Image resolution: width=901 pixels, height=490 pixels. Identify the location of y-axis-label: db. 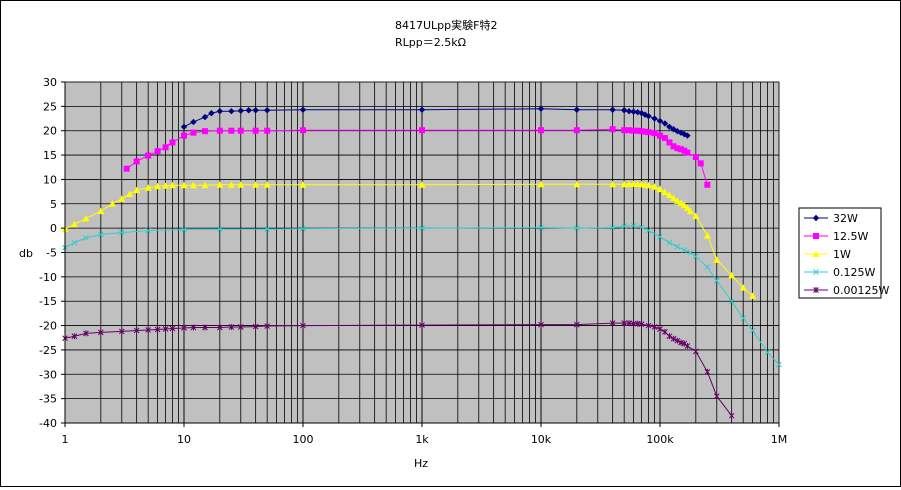
(26, 253).